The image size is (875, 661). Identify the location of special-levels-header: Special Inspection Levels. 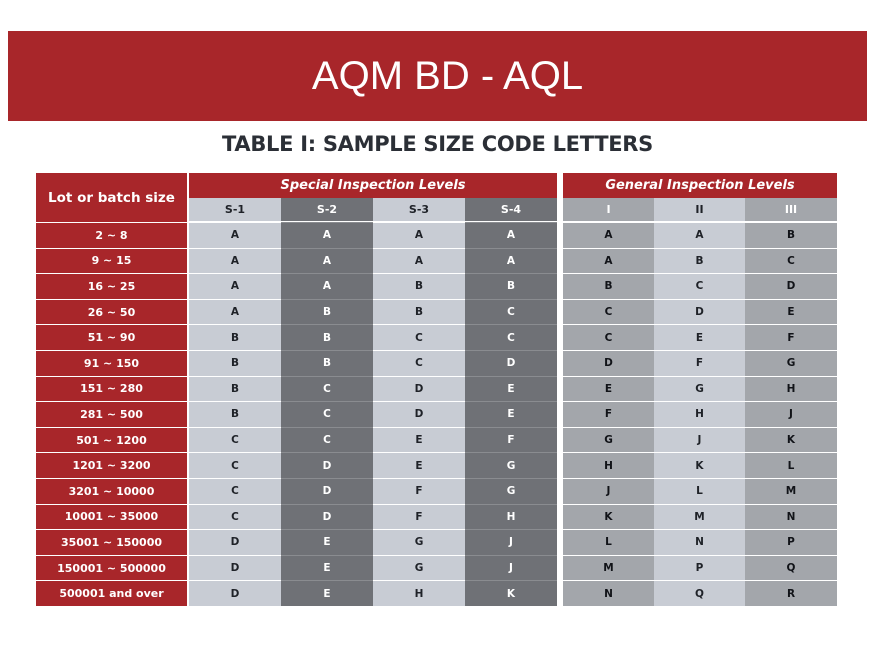
(373, 185).